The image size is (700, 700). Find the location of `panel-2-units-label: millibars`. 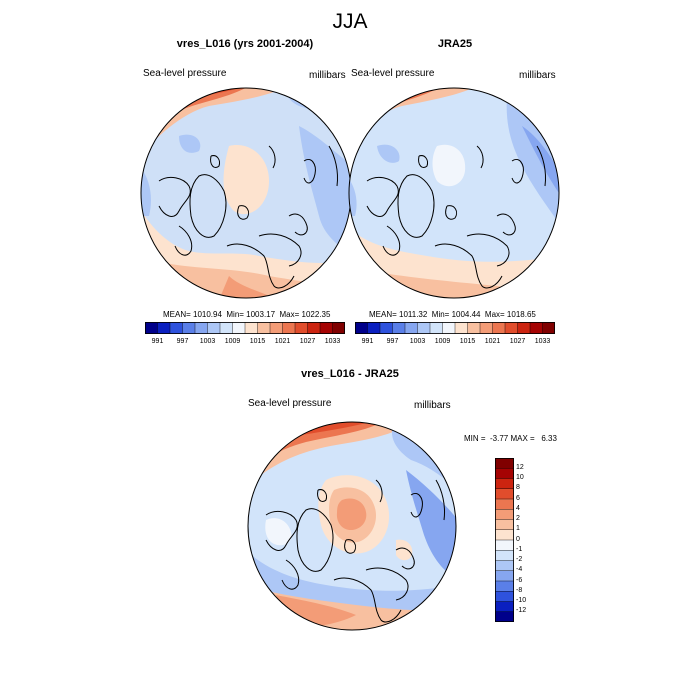

panel-2-units-label: millibars is located at coordinates (537, 75).